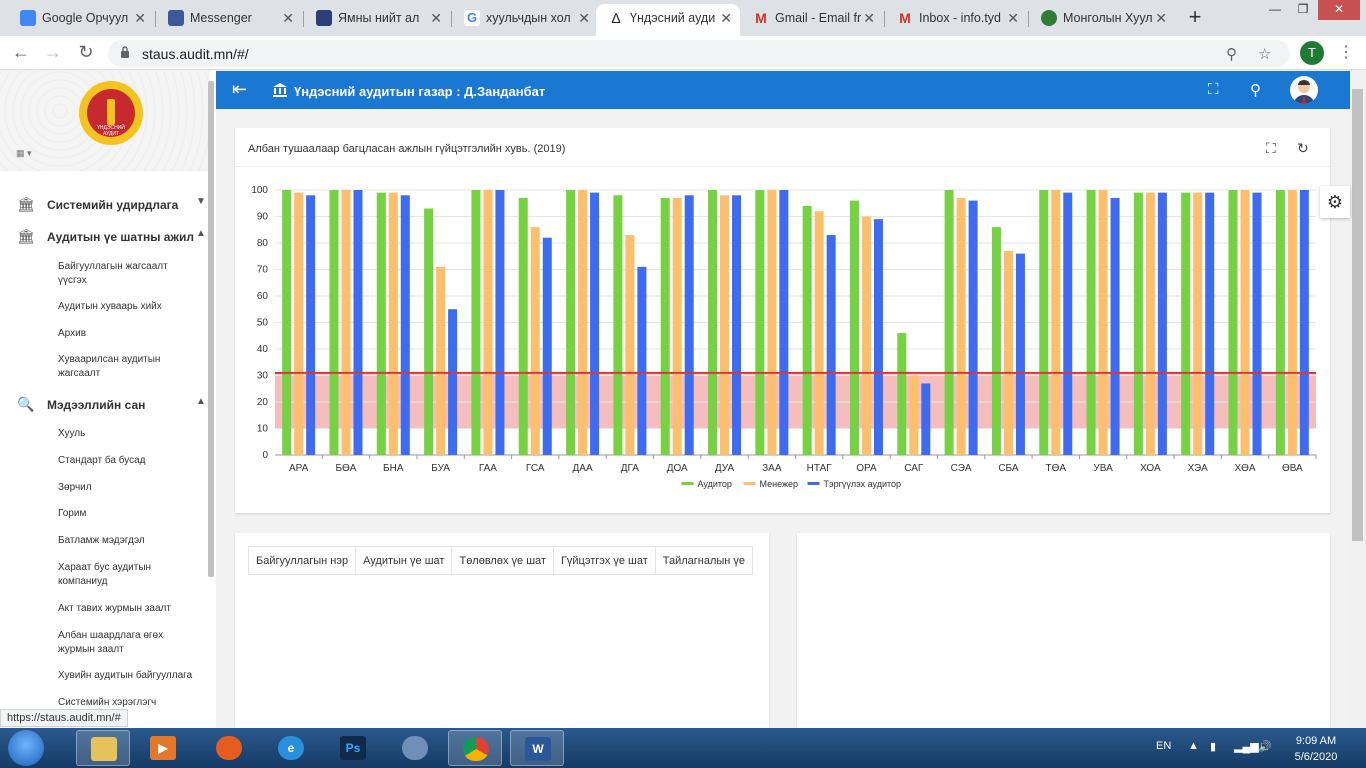 This screenshot has height=768, width=1366. Describe the element at coordinates (229, 748) in the screenshot. I see `taskbar-firefox` at that location.